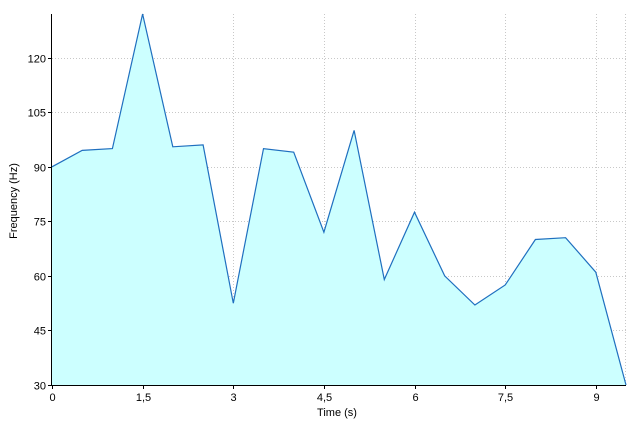 The image size is (640, 426). I want to click on y-tick-label: 30, so click(40, 387).